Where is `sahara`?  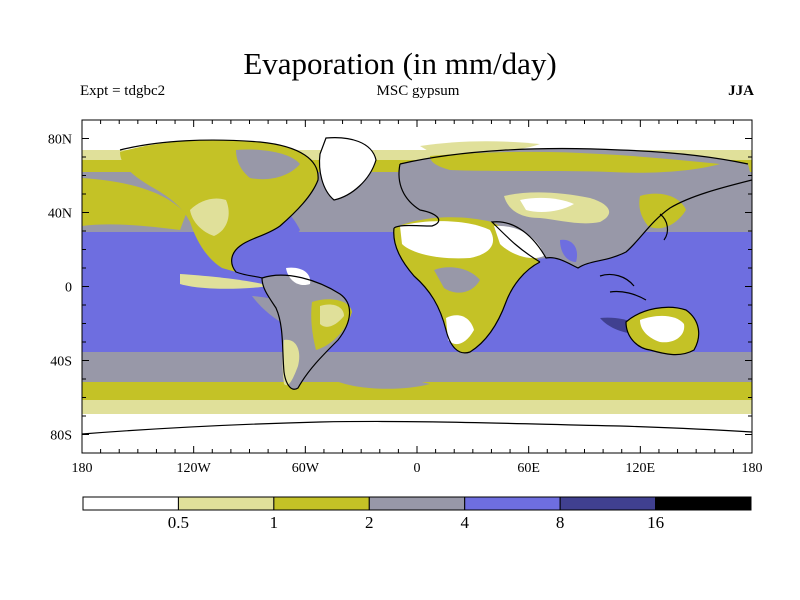 sahara is located at coordinates (447, 240).